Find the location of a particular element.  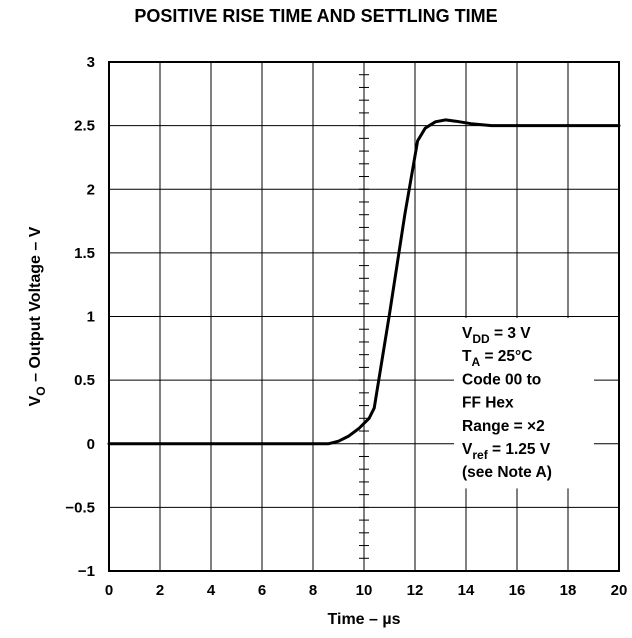

y-tick-label: 1.5 is located at coordinates (84, 253).